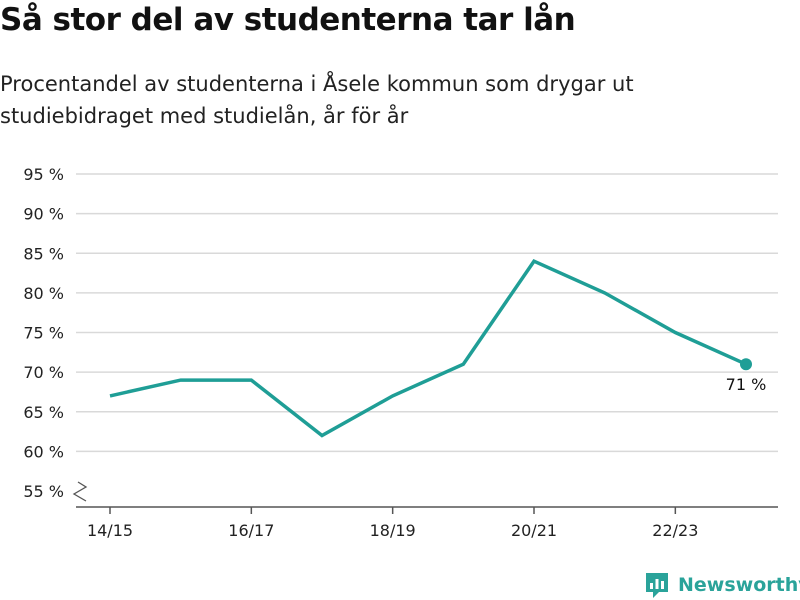  I want to click on y-tick-label: 55 %, so click(43, 491).